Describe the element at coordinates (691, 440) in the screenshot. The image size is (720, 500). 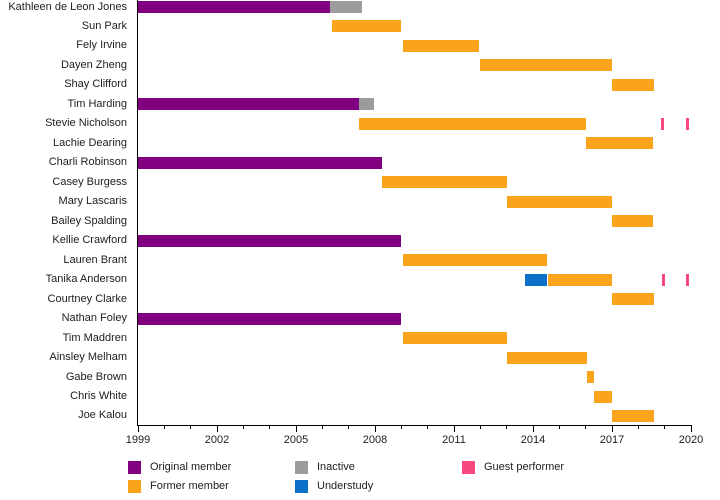
I see `x-axis-tick-label: 2020` at that location.